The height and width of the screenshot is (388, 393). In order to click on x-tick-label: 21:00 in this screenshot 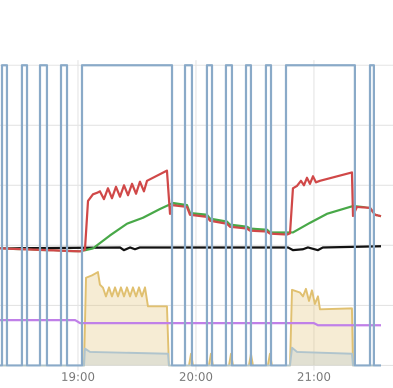, I will do `click(314, 377)`.